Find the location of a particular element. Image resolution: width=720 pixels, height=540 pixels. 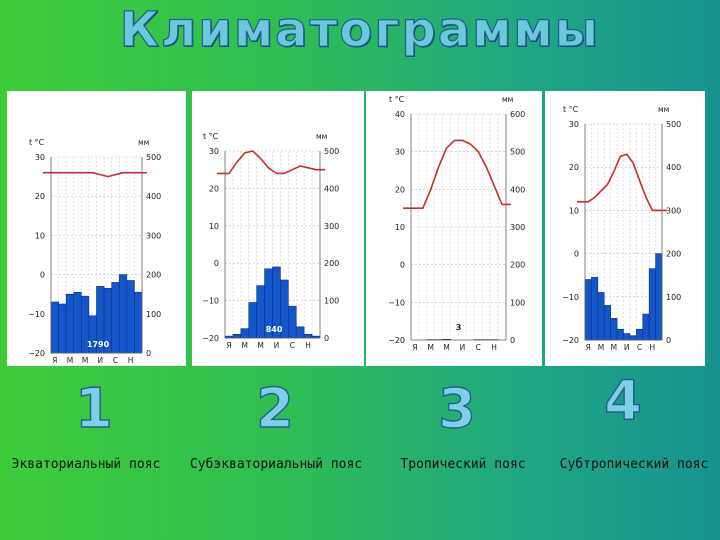

climatogram-number-2: 2 is located at coordinates (275, 408).